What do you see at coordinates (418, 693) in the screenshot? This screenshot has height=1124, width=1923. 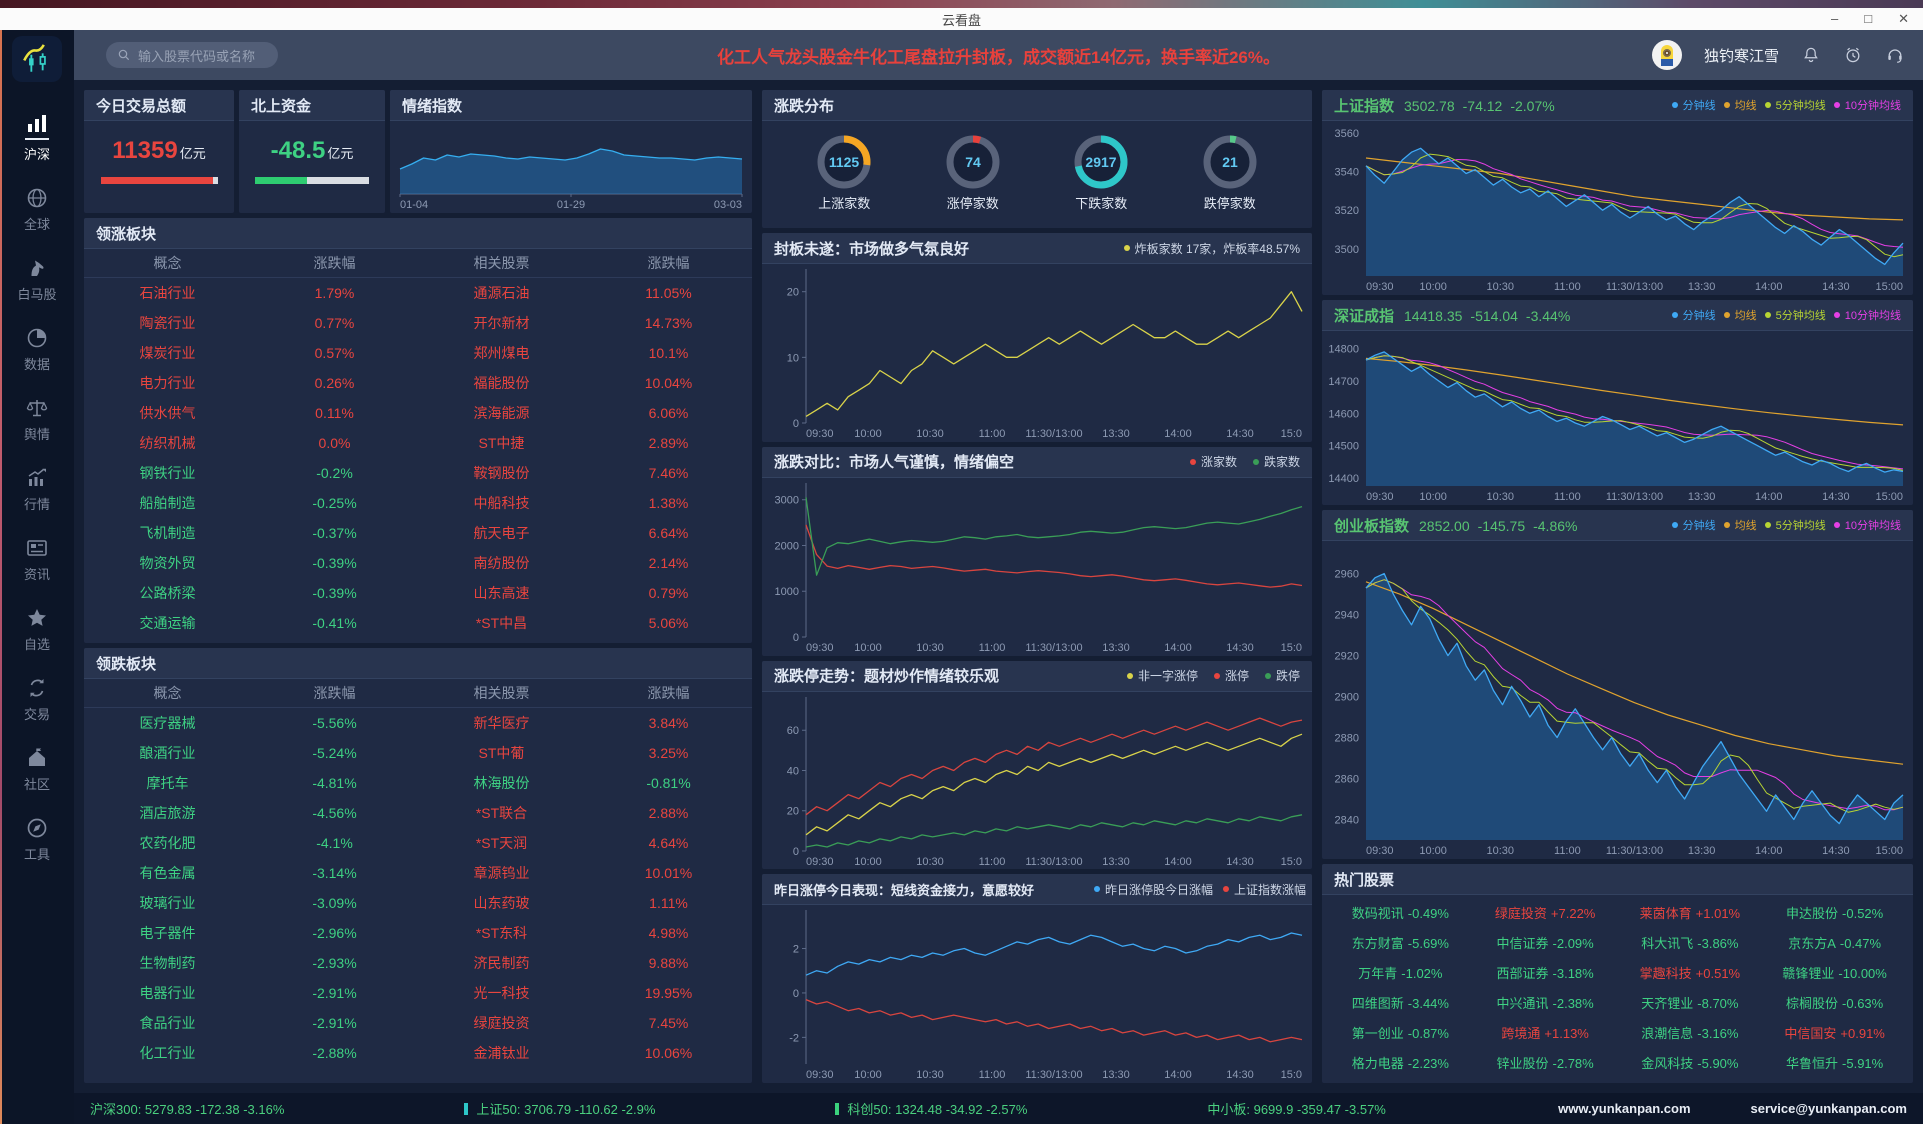 I see `table-header: 概念 涨跌幅 相关股票 涨跌幅` at bounding box center [418, 693].